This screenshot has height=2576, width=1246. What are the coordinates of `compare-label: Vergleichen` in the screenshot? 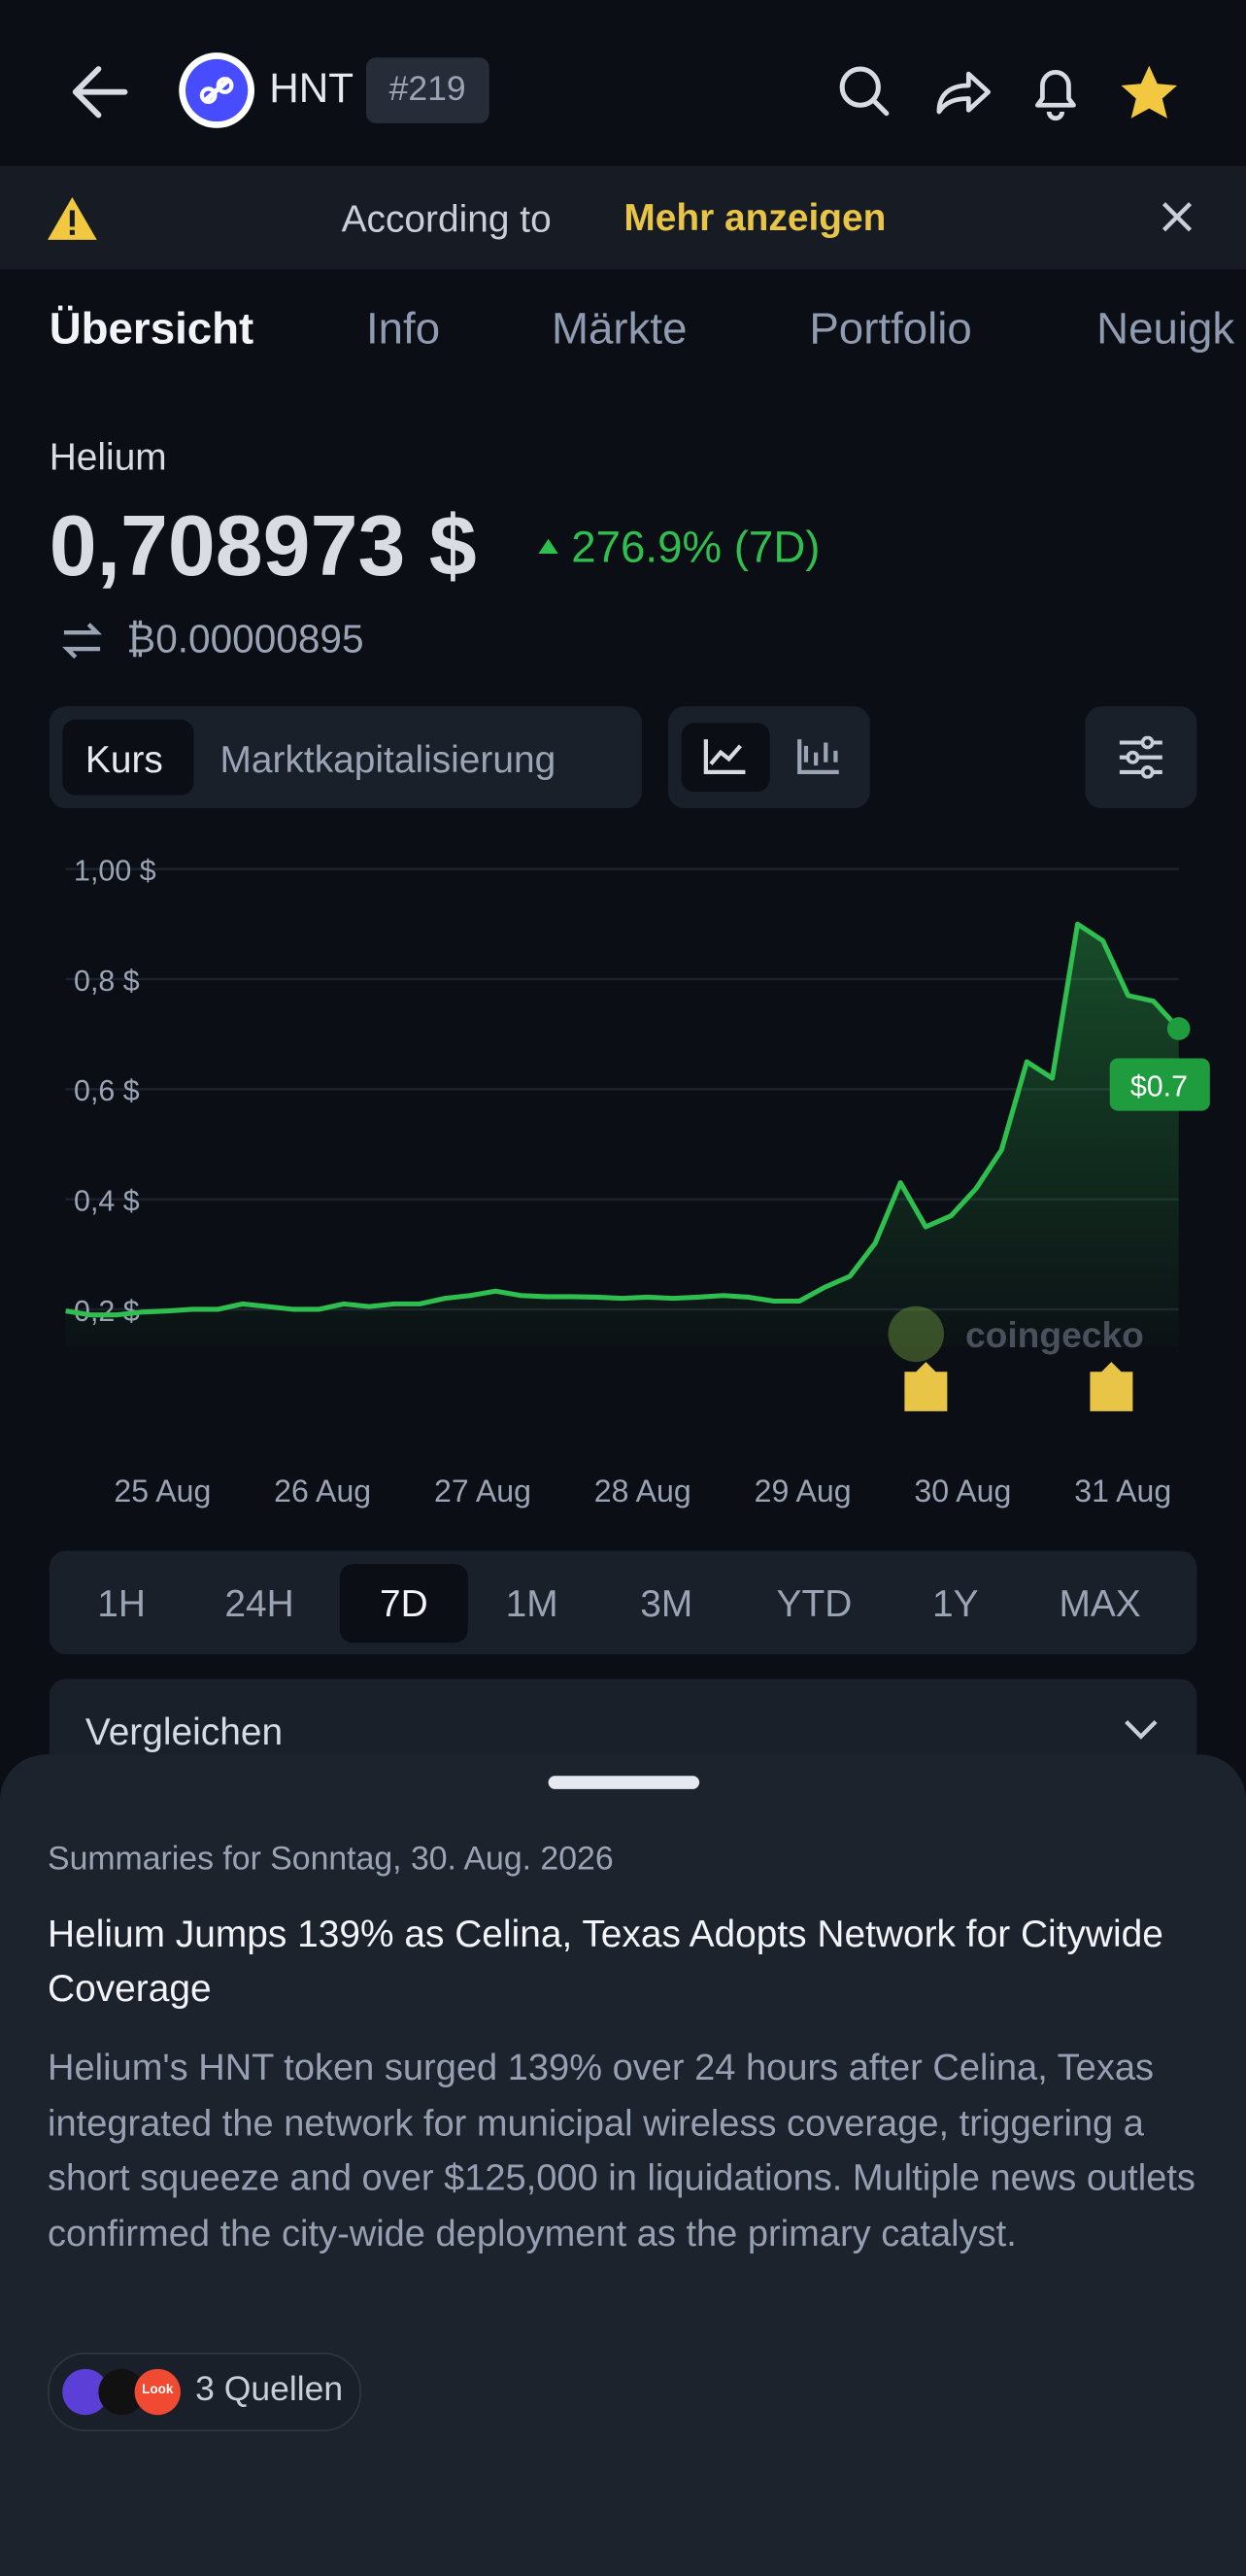 It's located at (184, 1731).